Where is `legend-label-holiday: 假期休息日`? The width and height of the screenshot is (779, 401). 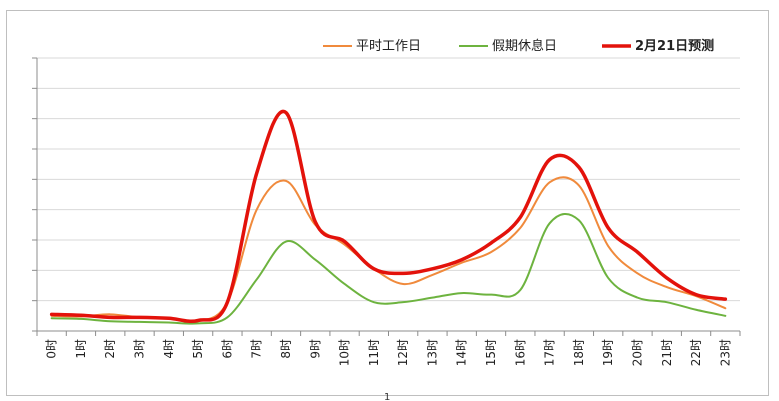
legend-label-holiday: 假期休息日 is located at coordinates (524, 46).